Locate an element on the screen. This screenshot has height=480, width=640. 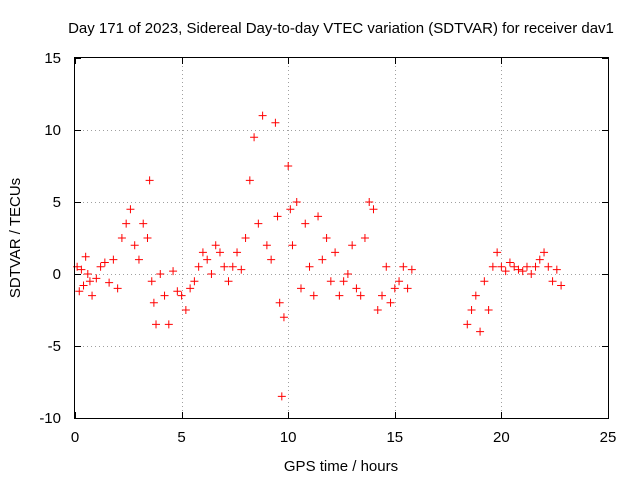
y-tick-label: -5 is located at coordinates (54, 346).